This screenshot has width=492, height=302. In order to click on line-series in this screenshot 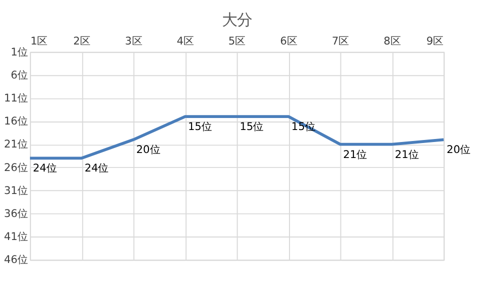, I will do `click(237, 137)`.